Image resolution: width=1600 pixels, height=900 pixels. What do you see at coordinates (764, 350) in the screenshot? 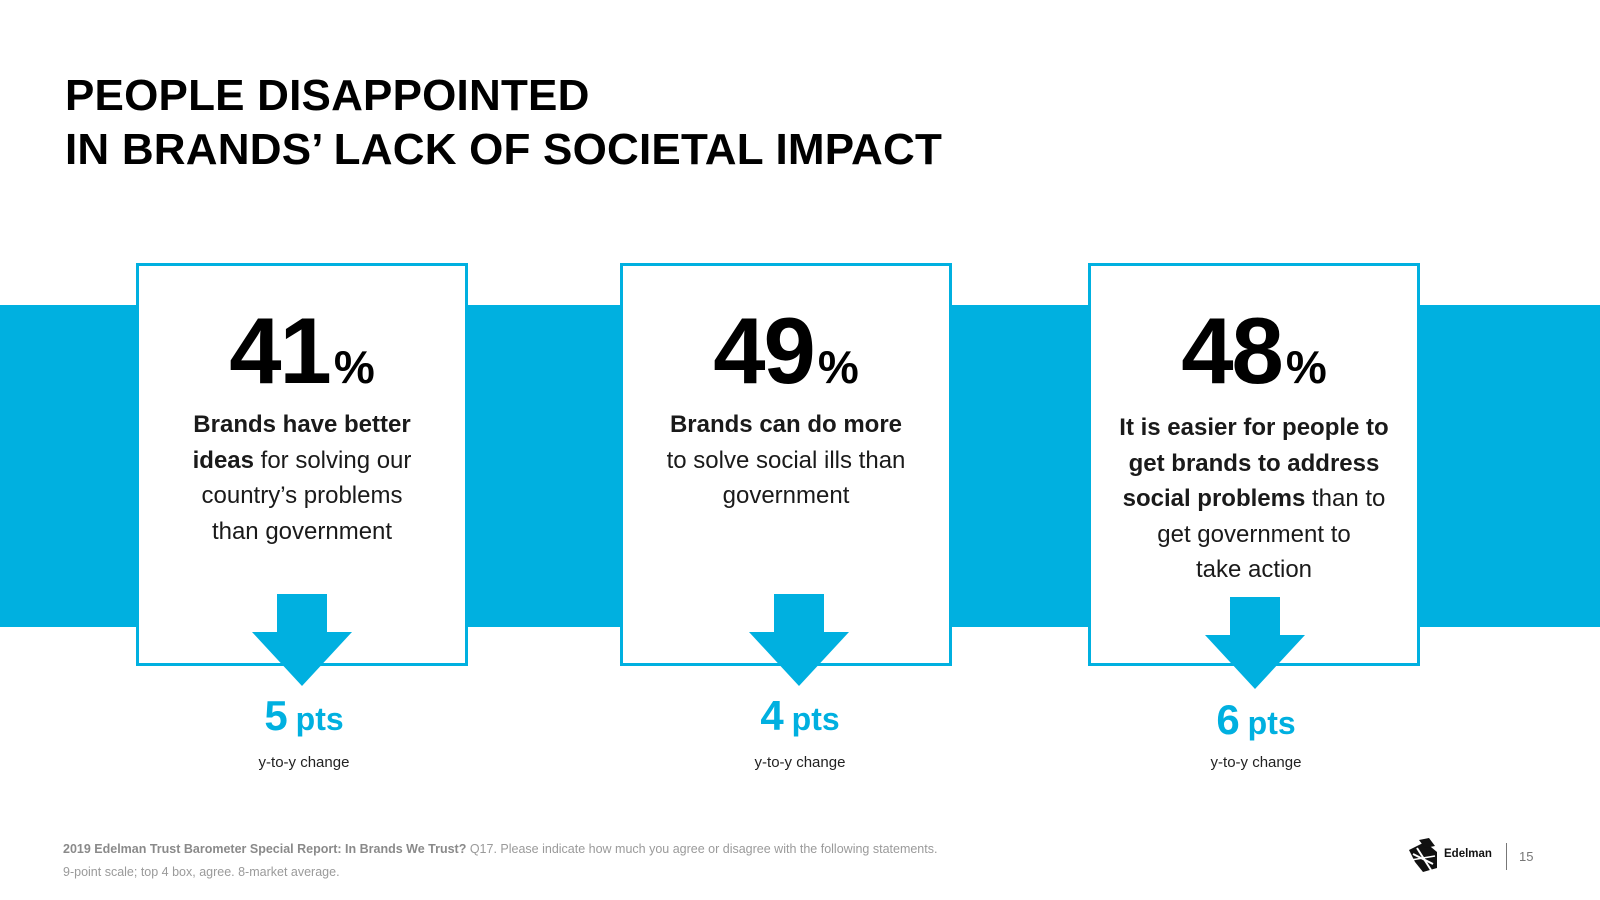
I see `stat-number-2: 49` at bounding box center [764, 350].